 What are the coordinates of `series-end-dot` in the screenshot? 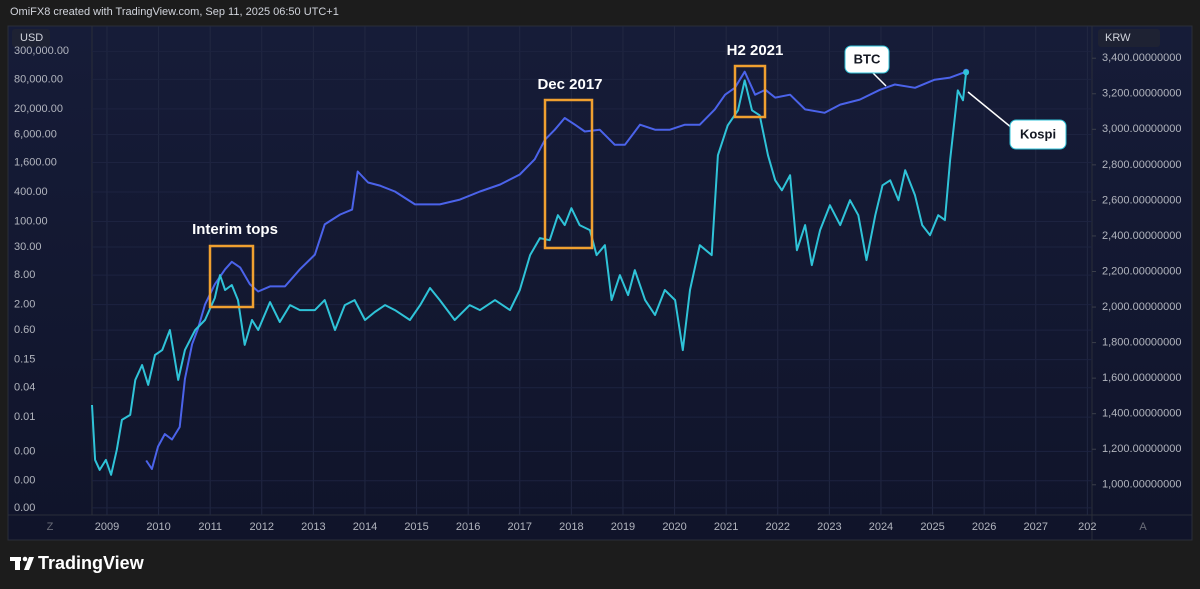 It's located at (966, 72).